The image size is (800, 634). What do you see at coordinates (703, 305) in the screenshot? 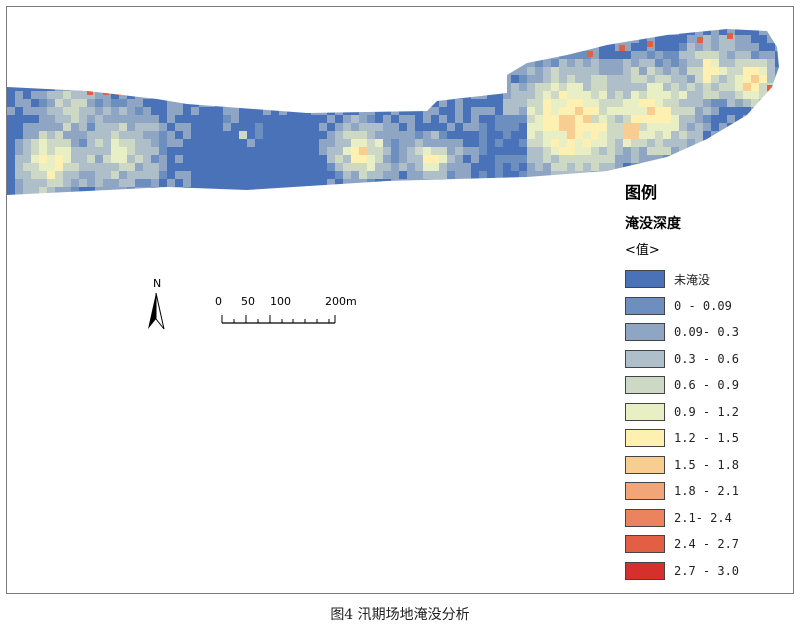
I see `legend-label: 0 - 0.09` at bounding box center [703, 305].